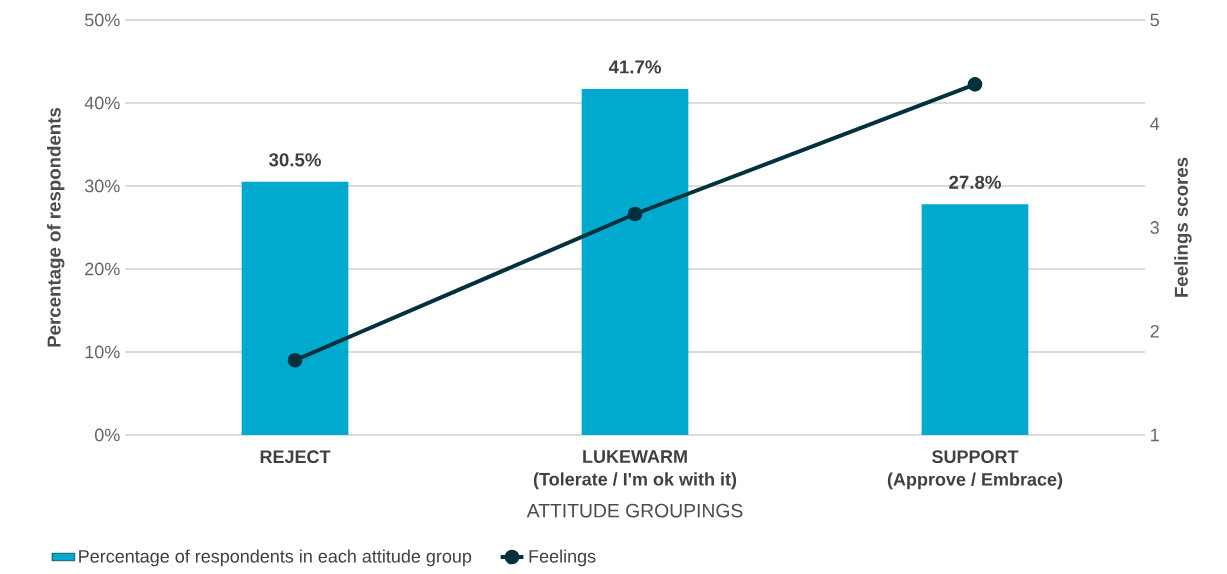 The height and width of the screenshot is (574, 1227). I want to click on y2-tick-label: 2, so click(1154, 331).